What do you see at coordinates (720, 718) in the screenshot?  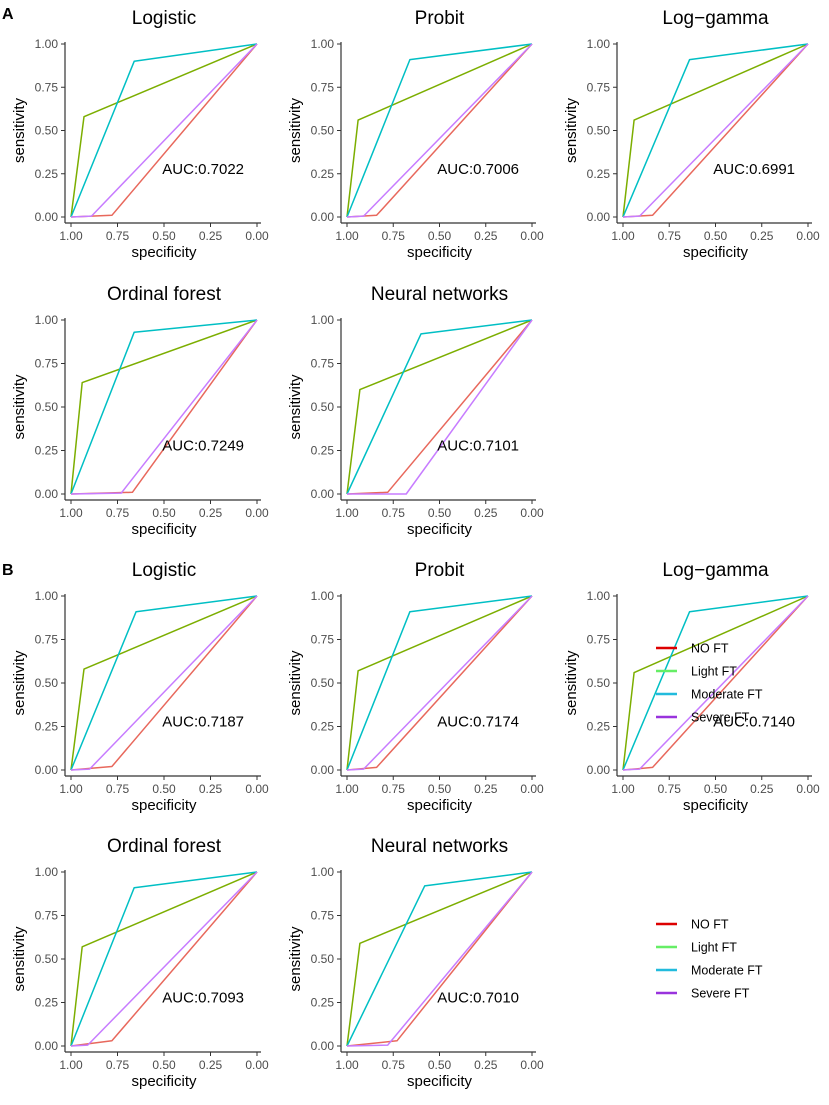 I see `legend-label: Severe FT` at bounding box center [720, 718].